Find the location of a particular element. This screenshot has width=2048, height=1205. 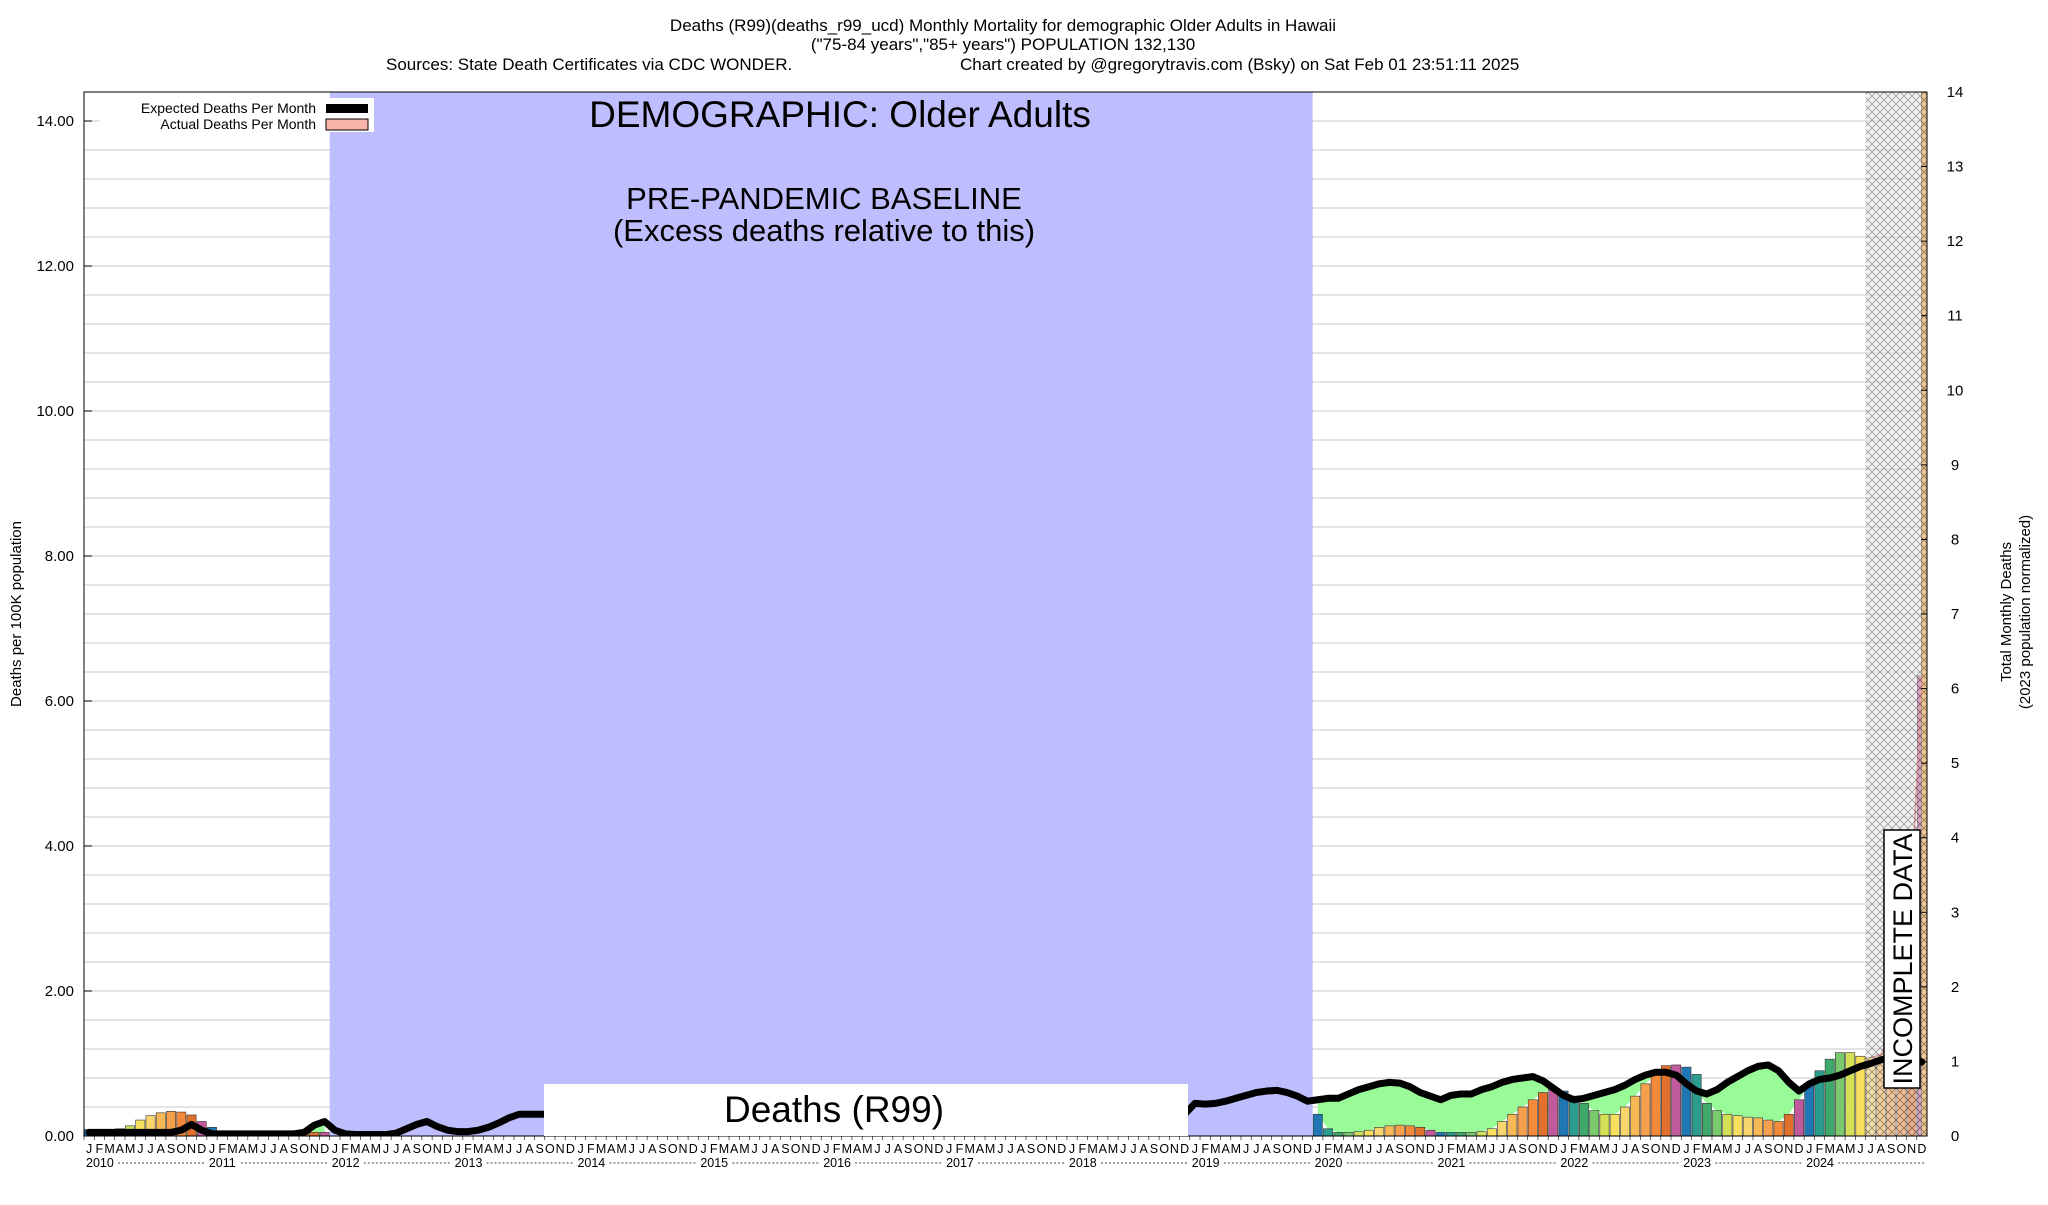

y2-tick-label: 8 is located at coordinates (1955, 539).